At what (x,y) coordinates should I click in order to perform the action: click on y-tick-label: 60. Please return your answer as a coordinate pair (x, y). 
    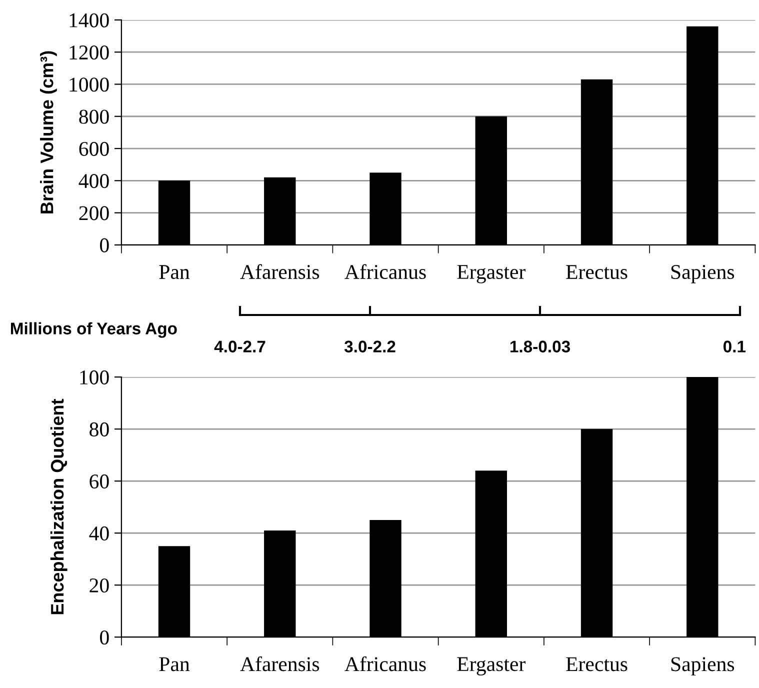
    Looking at the image, I should click on (99, 481).